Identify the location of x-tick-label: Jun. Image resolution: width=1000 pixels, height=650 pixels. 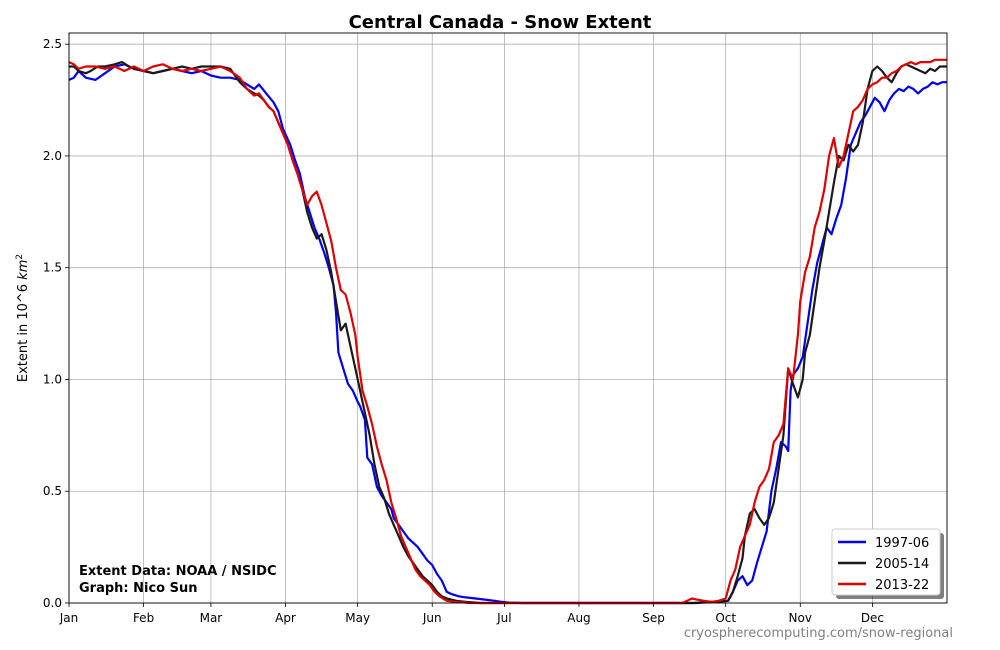
(432, 618).